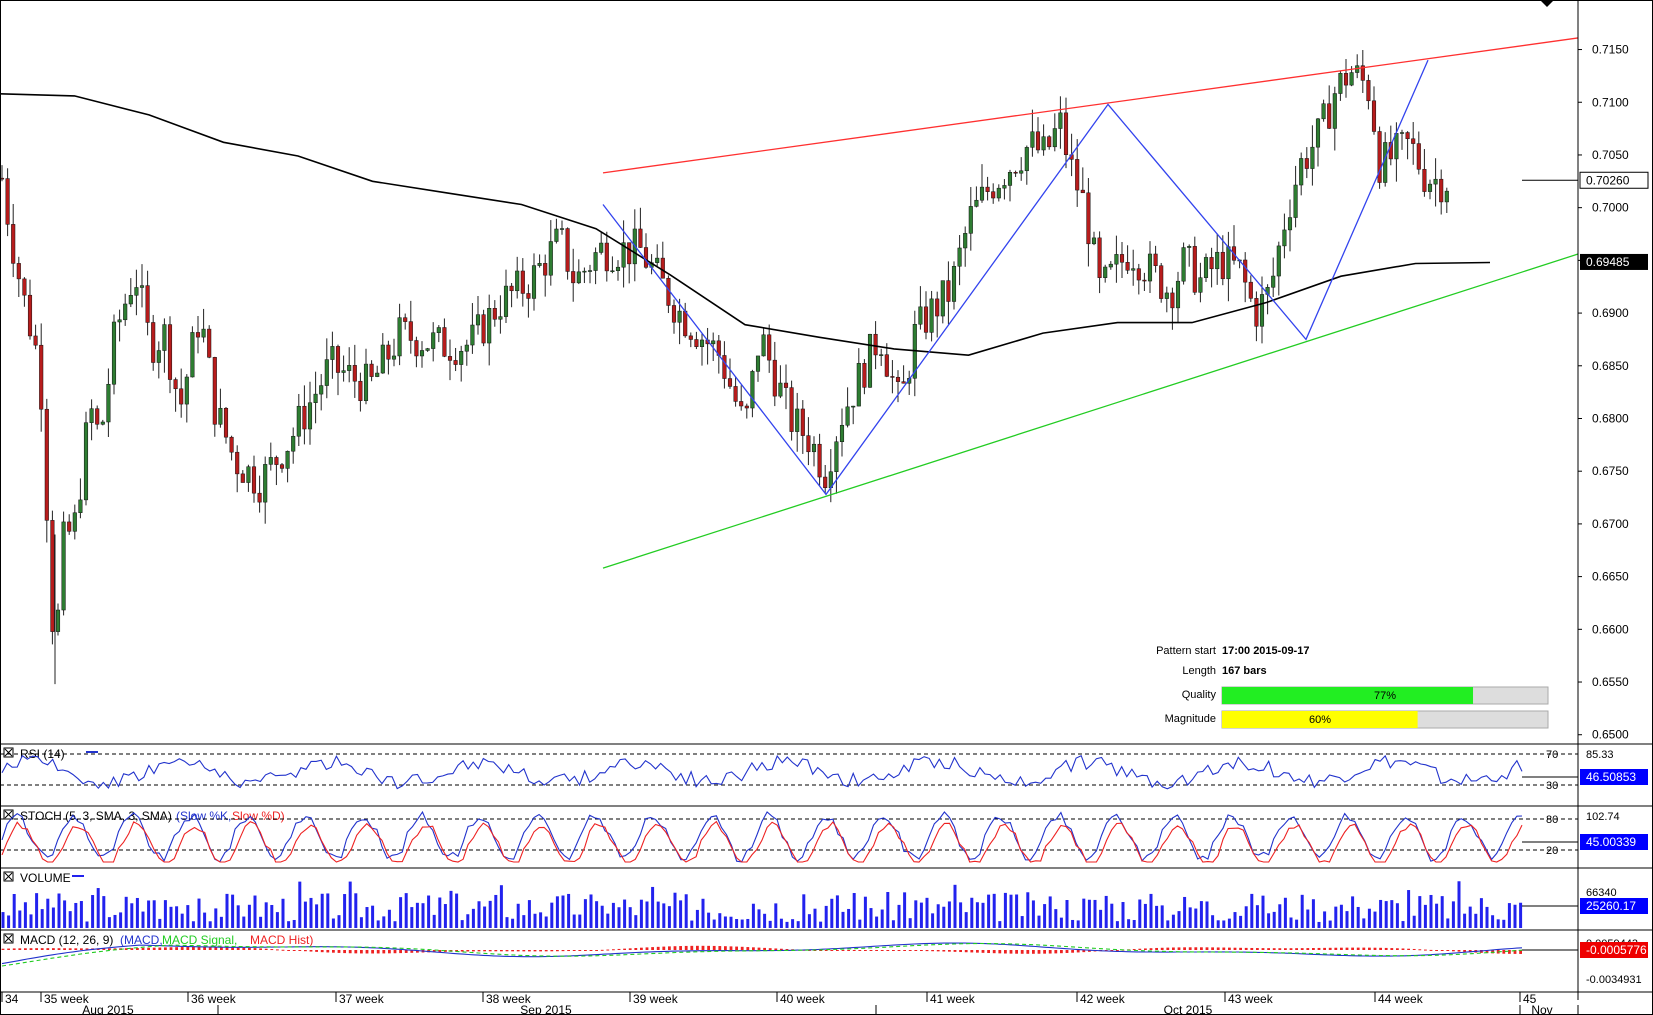 The image size is (1653, 1015). Describe the element at coordinates (67, 999) in the screenshot. I see `week-label: 35 week` at that location.